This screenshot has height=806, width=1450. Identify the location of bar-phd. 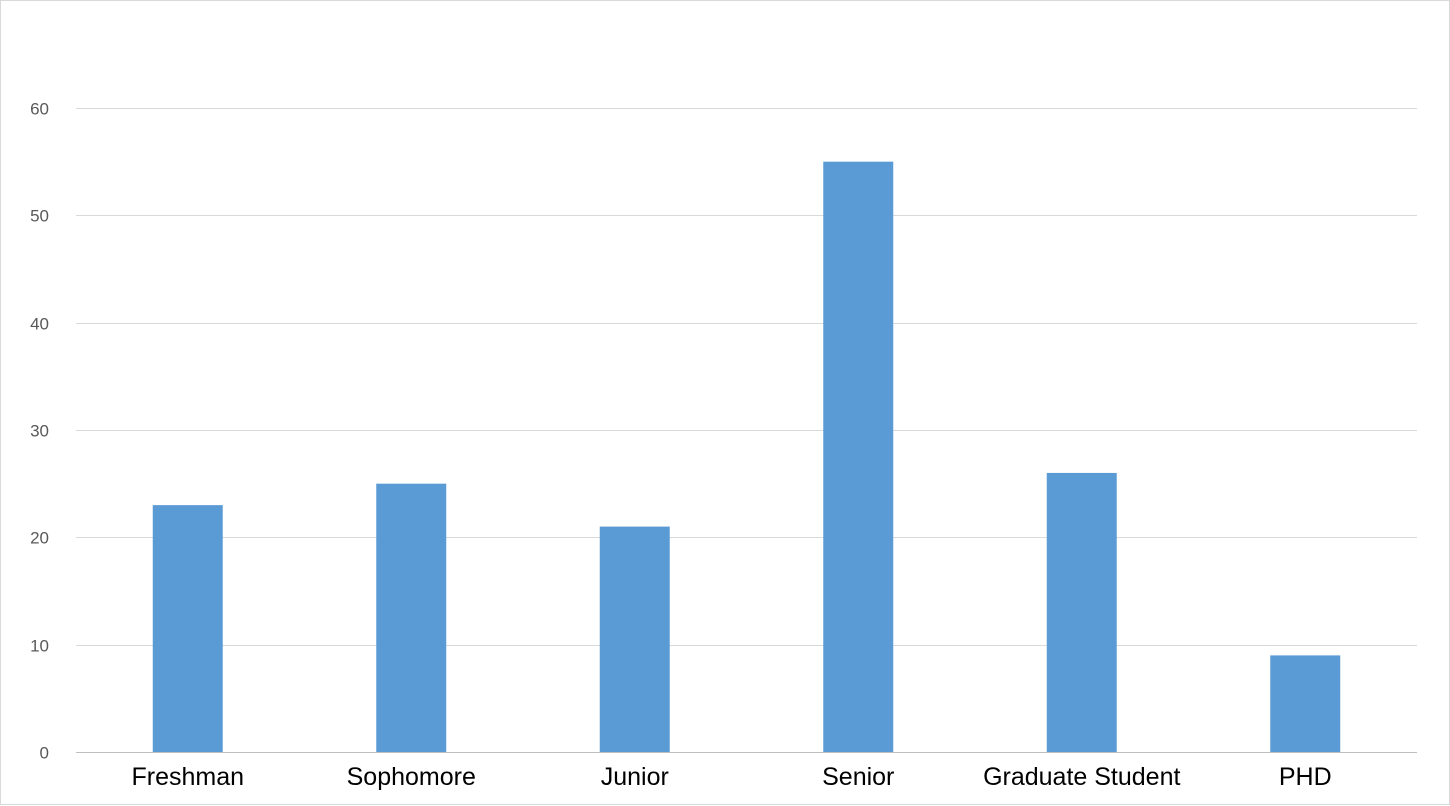
(1305, 703).